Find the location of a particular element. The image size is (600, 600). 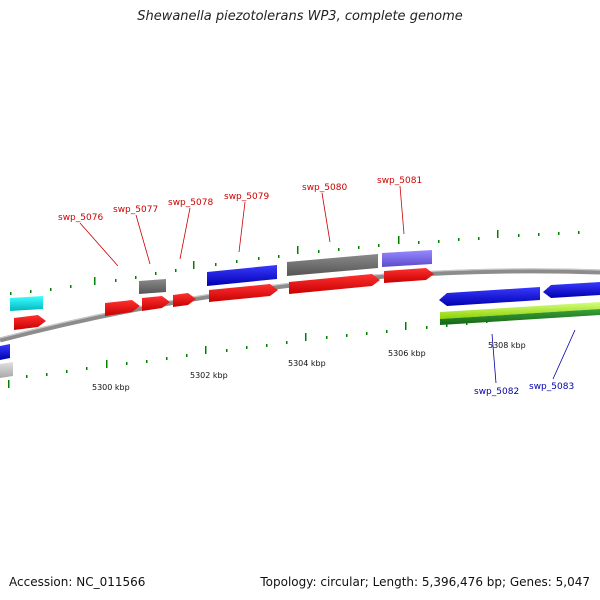

scale-label: 5304 kbp is located at coordinates (307, 363).